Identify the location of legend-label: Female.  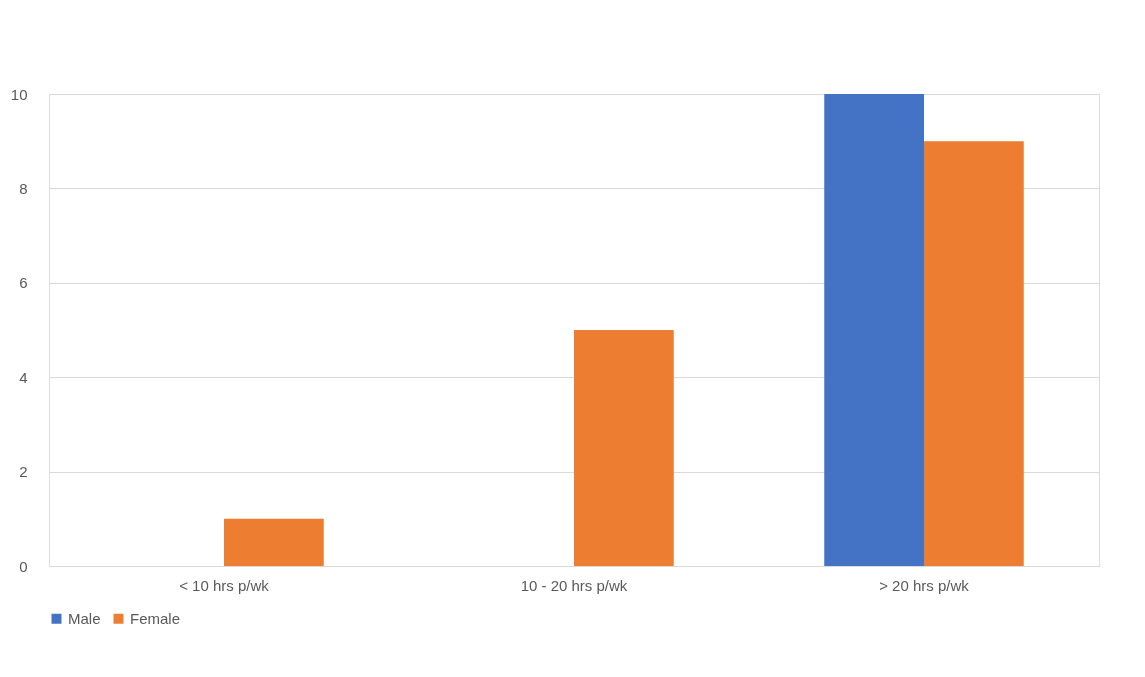
(155, 618).